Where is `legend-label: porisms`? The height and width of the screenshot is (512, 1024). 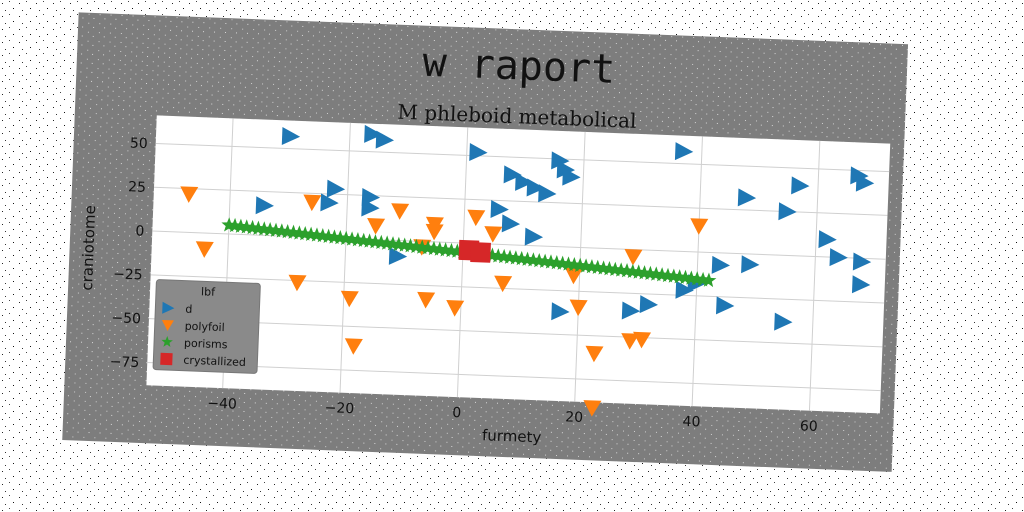 legend-label: porisms is located at coordinates (206, 344).